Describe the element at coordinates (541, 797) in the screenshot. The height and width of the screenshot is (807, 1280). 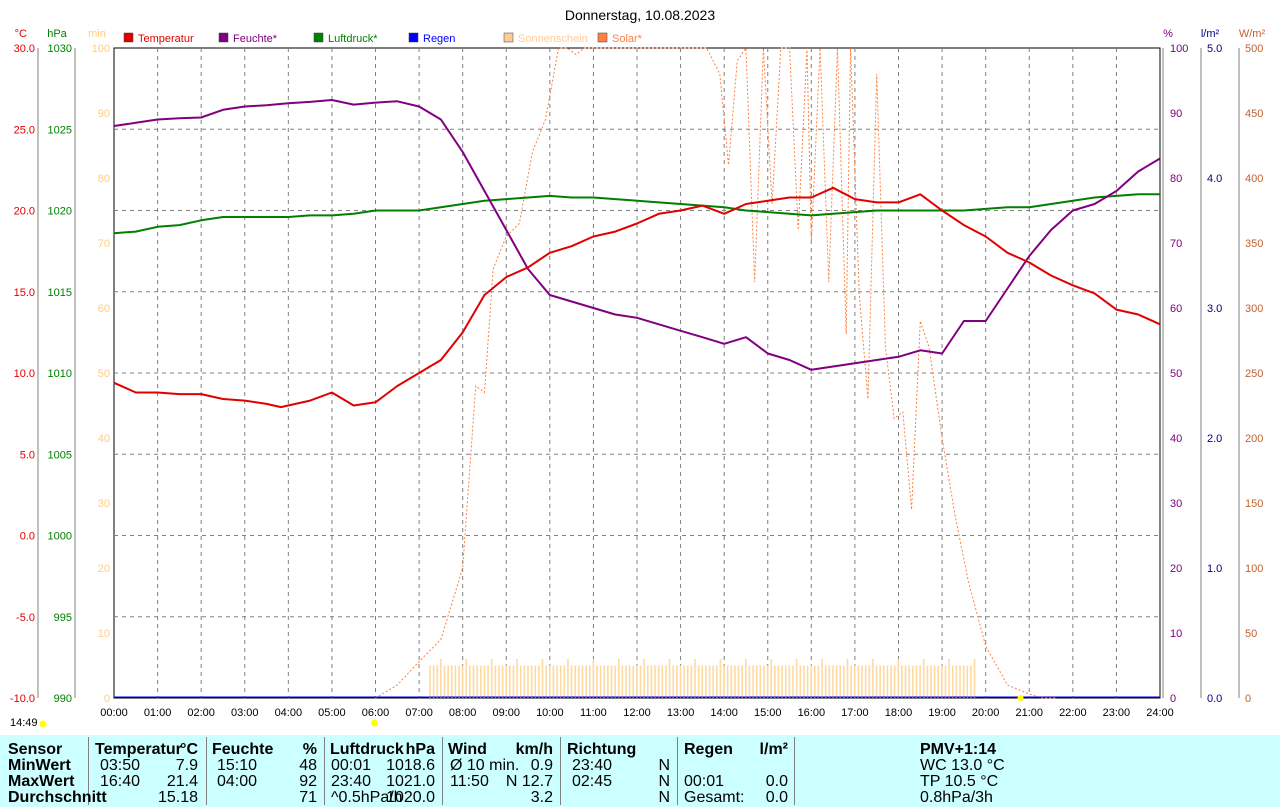
I see `stat-wind-v: 3.2` at that location.